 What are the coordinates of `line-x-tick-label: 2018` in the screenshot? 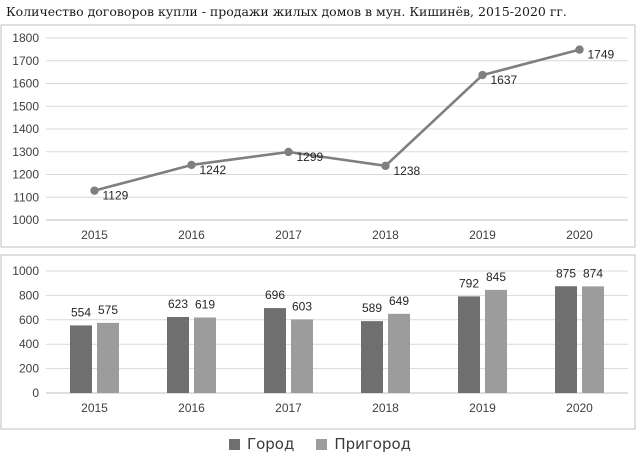 It's located at (385, 235).